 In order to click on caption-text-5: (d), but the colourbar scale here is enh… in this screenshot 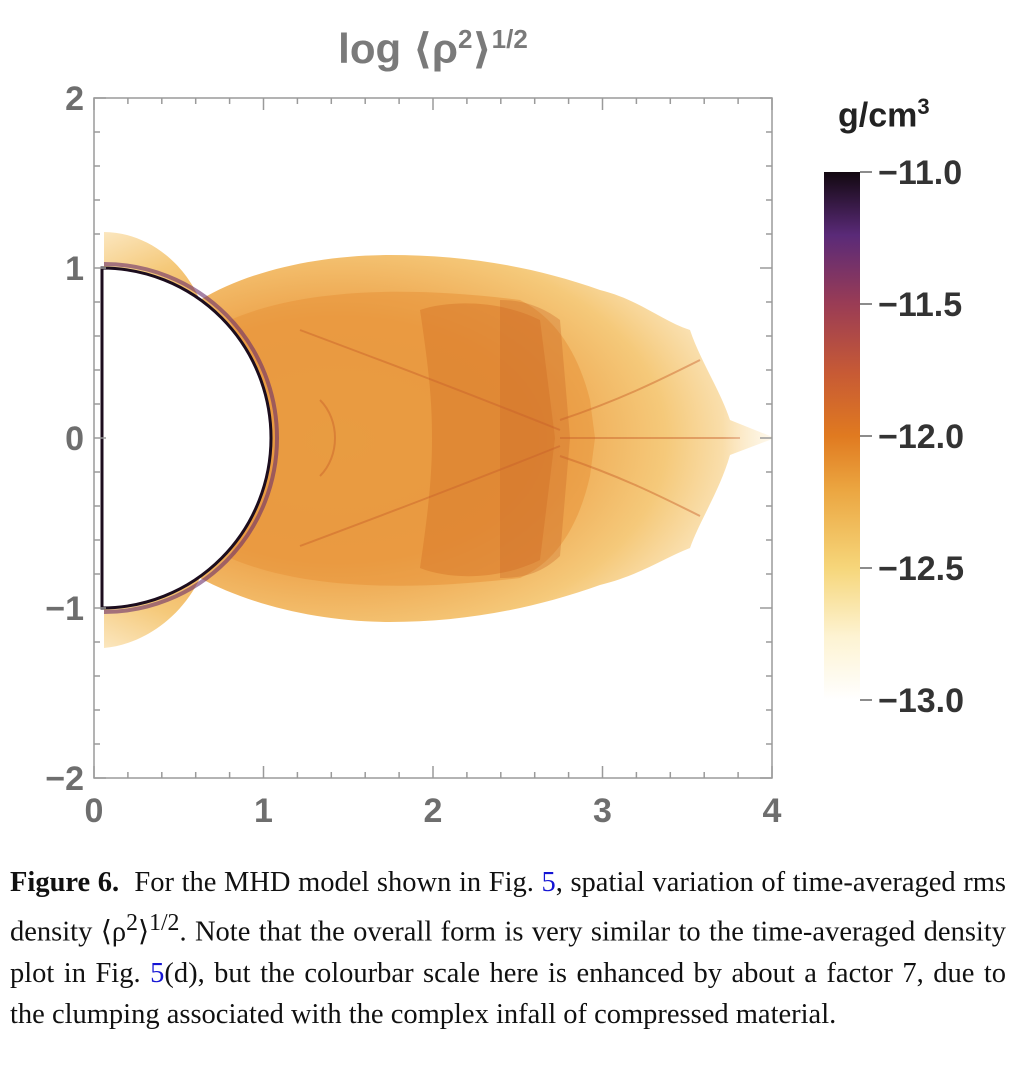, I will do `click(508, 993)`.